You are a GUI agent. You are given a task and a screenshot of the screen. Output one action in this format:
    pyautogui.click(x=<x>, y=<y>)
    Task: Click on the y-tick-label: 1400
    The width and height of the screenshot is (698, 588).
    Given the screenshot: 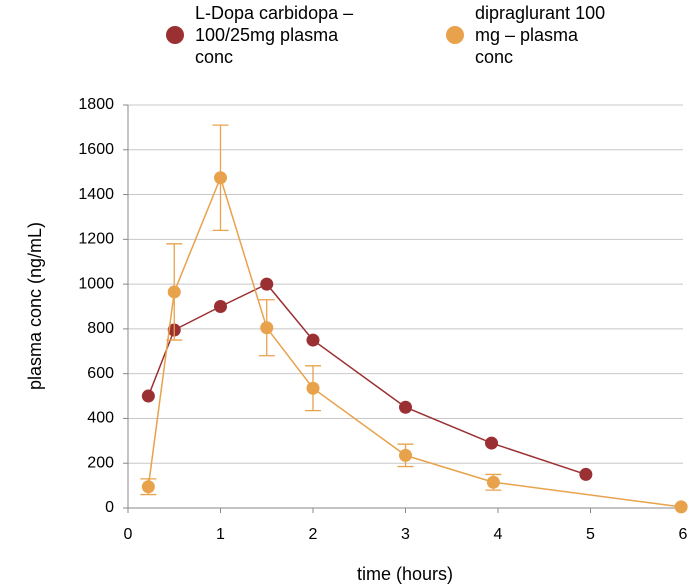 What is the action you would take?
    pyautogui.click(x=96, y=194)
    